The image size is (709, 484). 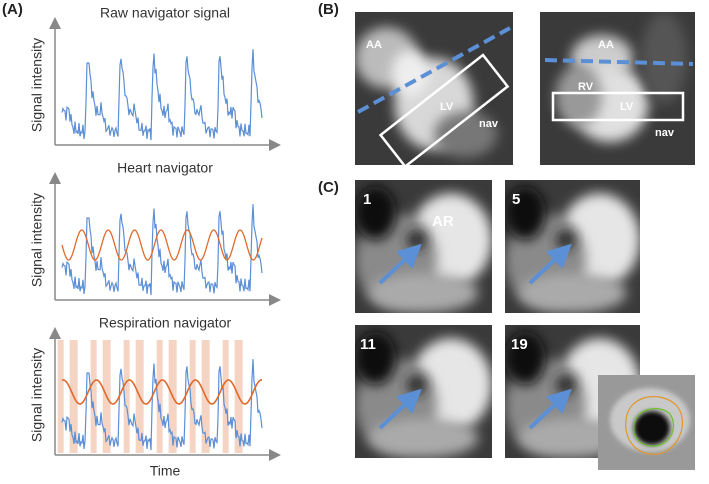 What do you see at coordinates (516, 199) in the screenshot?
I see `image-label: 5` at bounding box center [516, 199].